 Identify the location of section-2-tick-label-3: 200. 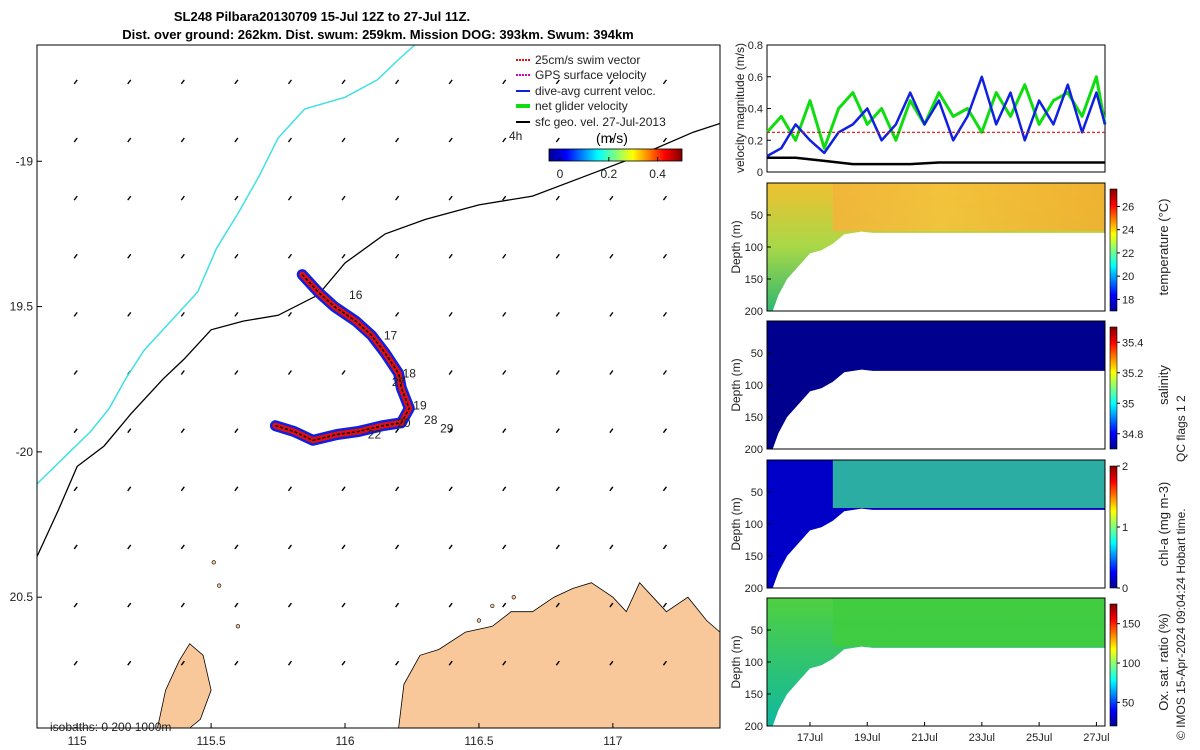
(754, 589).